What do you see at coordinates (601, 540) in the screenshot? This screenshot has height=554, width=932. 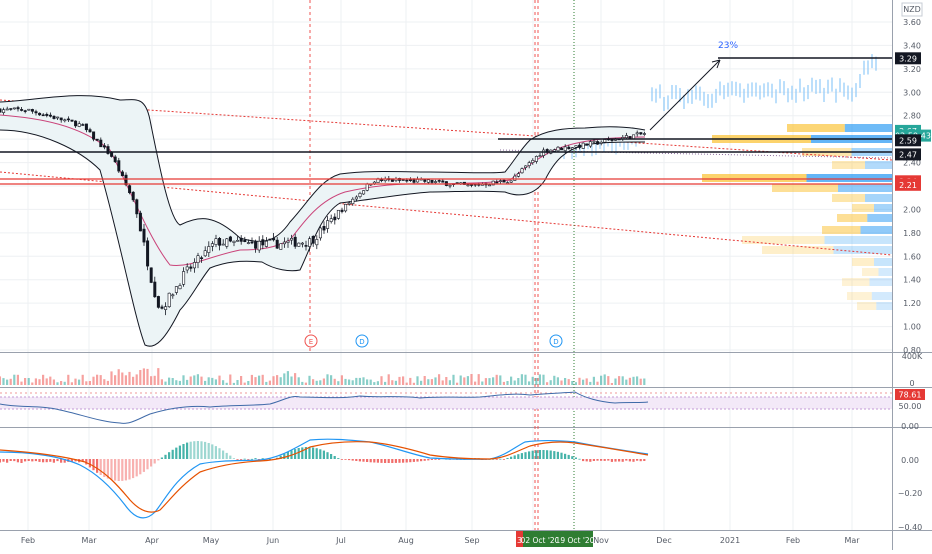 I see `time-label-nov: Nov` at bounding box center [601, 540].